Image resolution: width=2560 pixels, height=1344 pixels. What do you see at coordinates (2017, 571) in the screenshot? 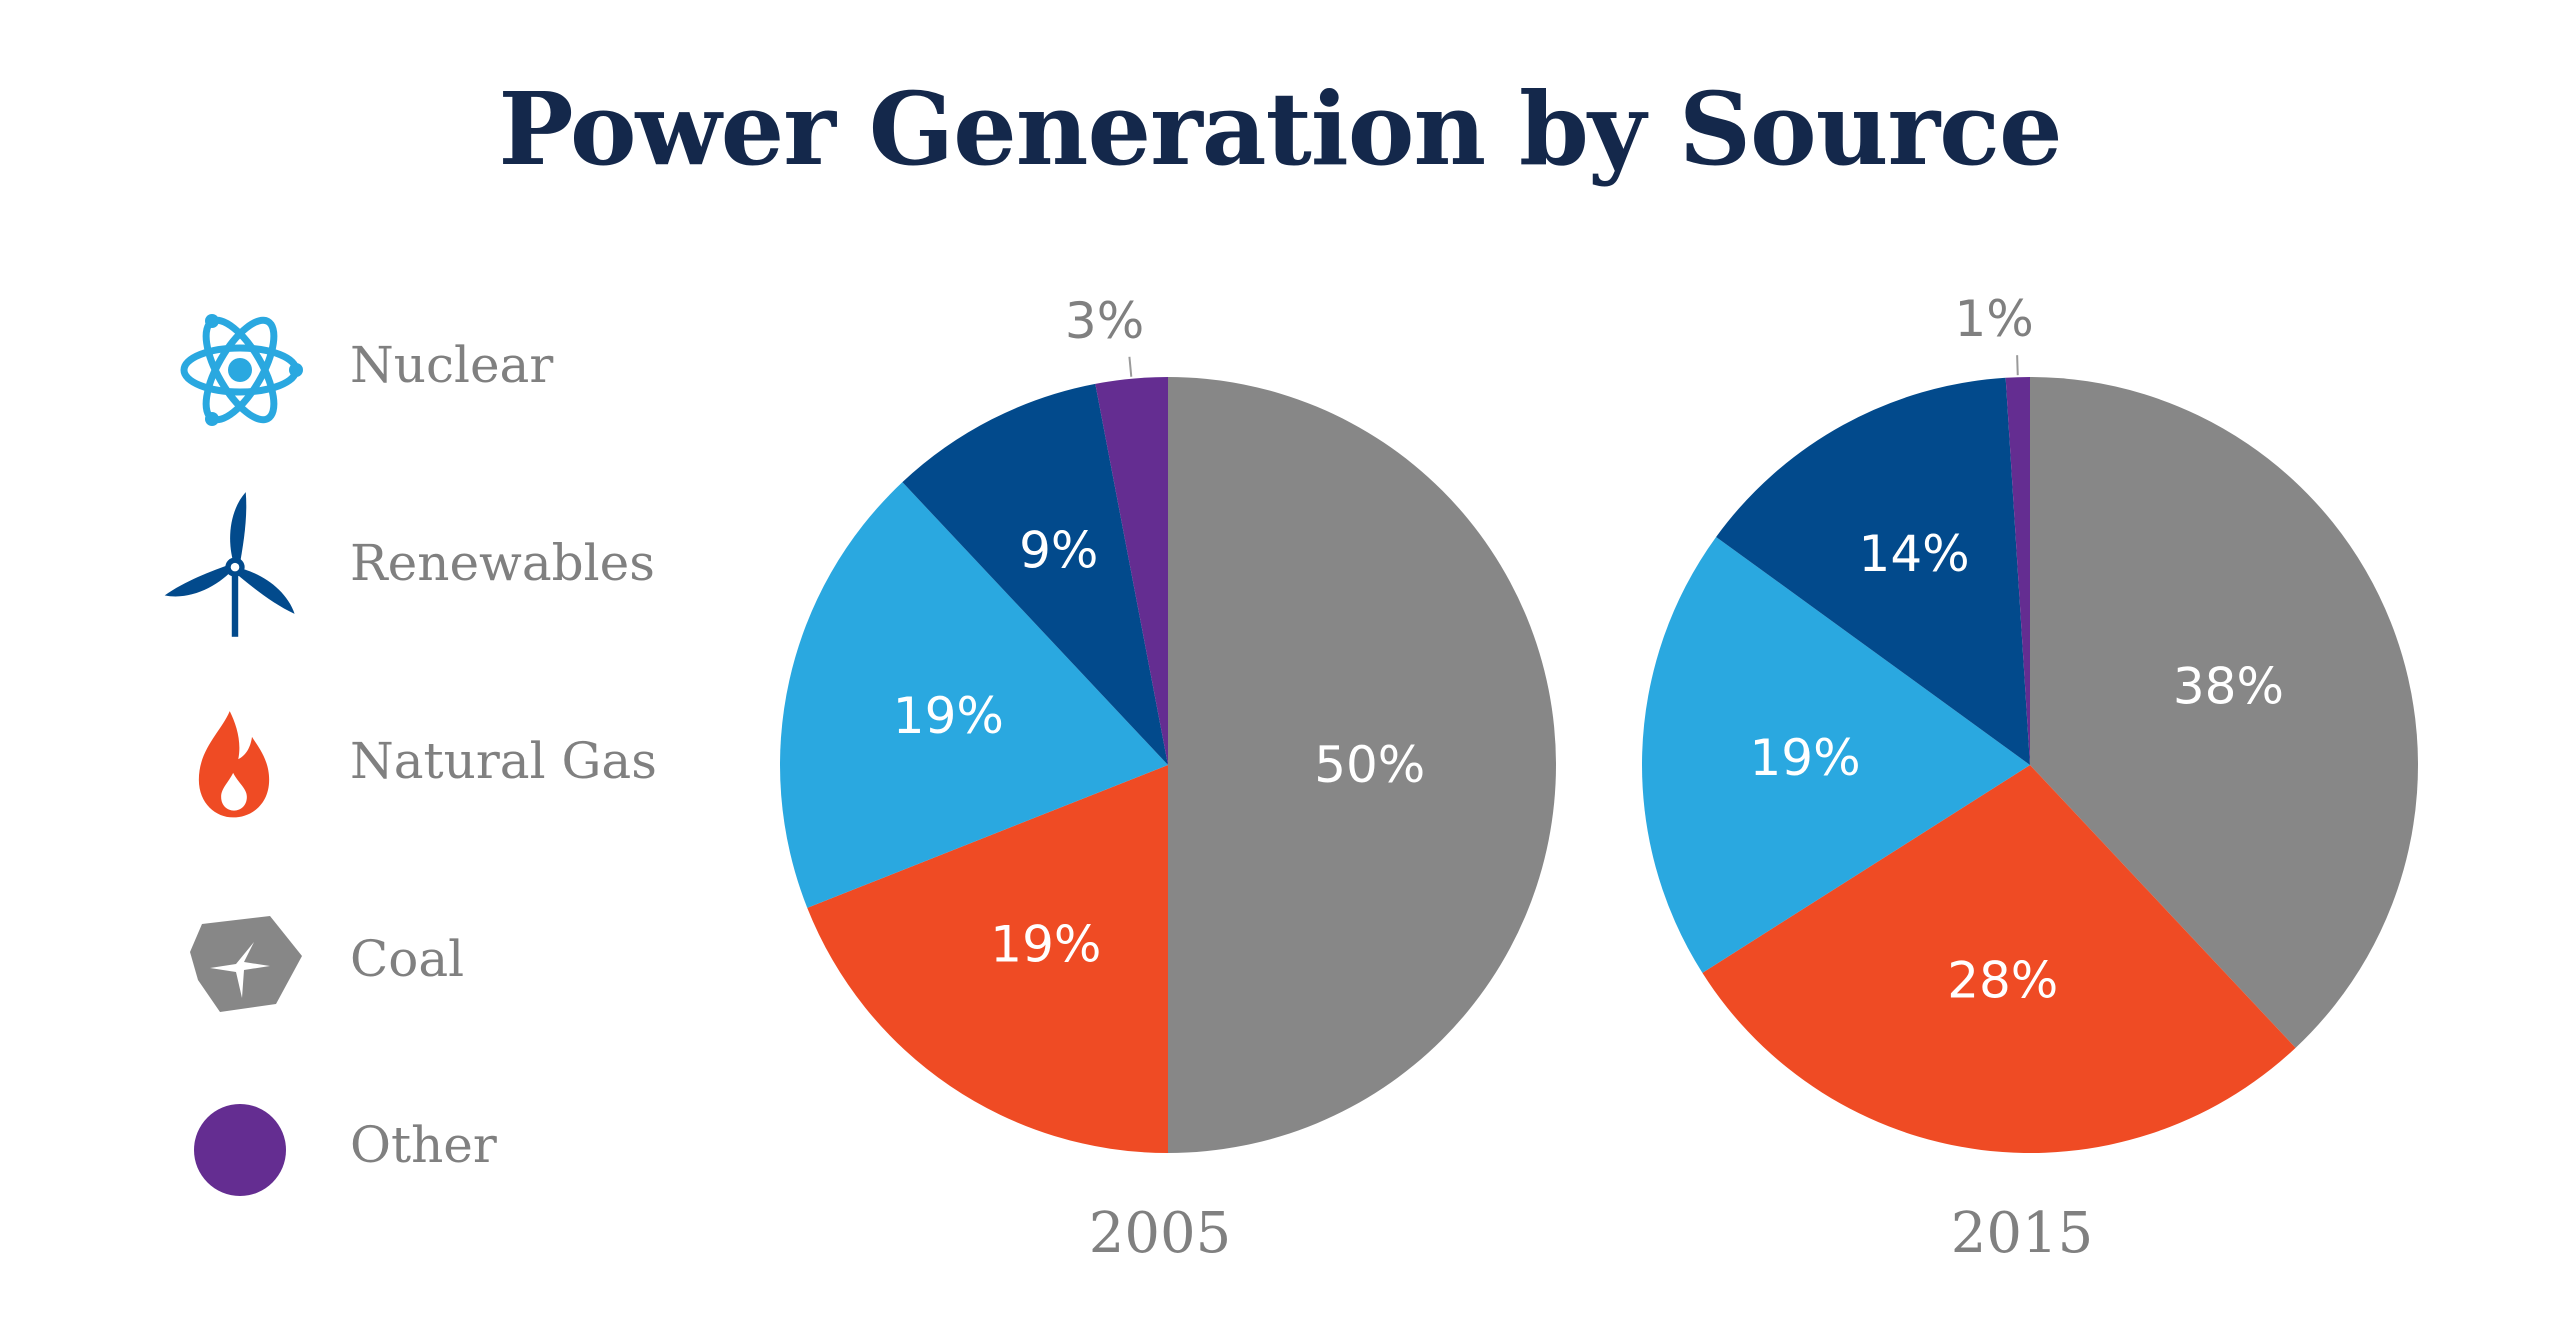
I see `pie-slice-2015-other` at bounding box center [2017, 571].